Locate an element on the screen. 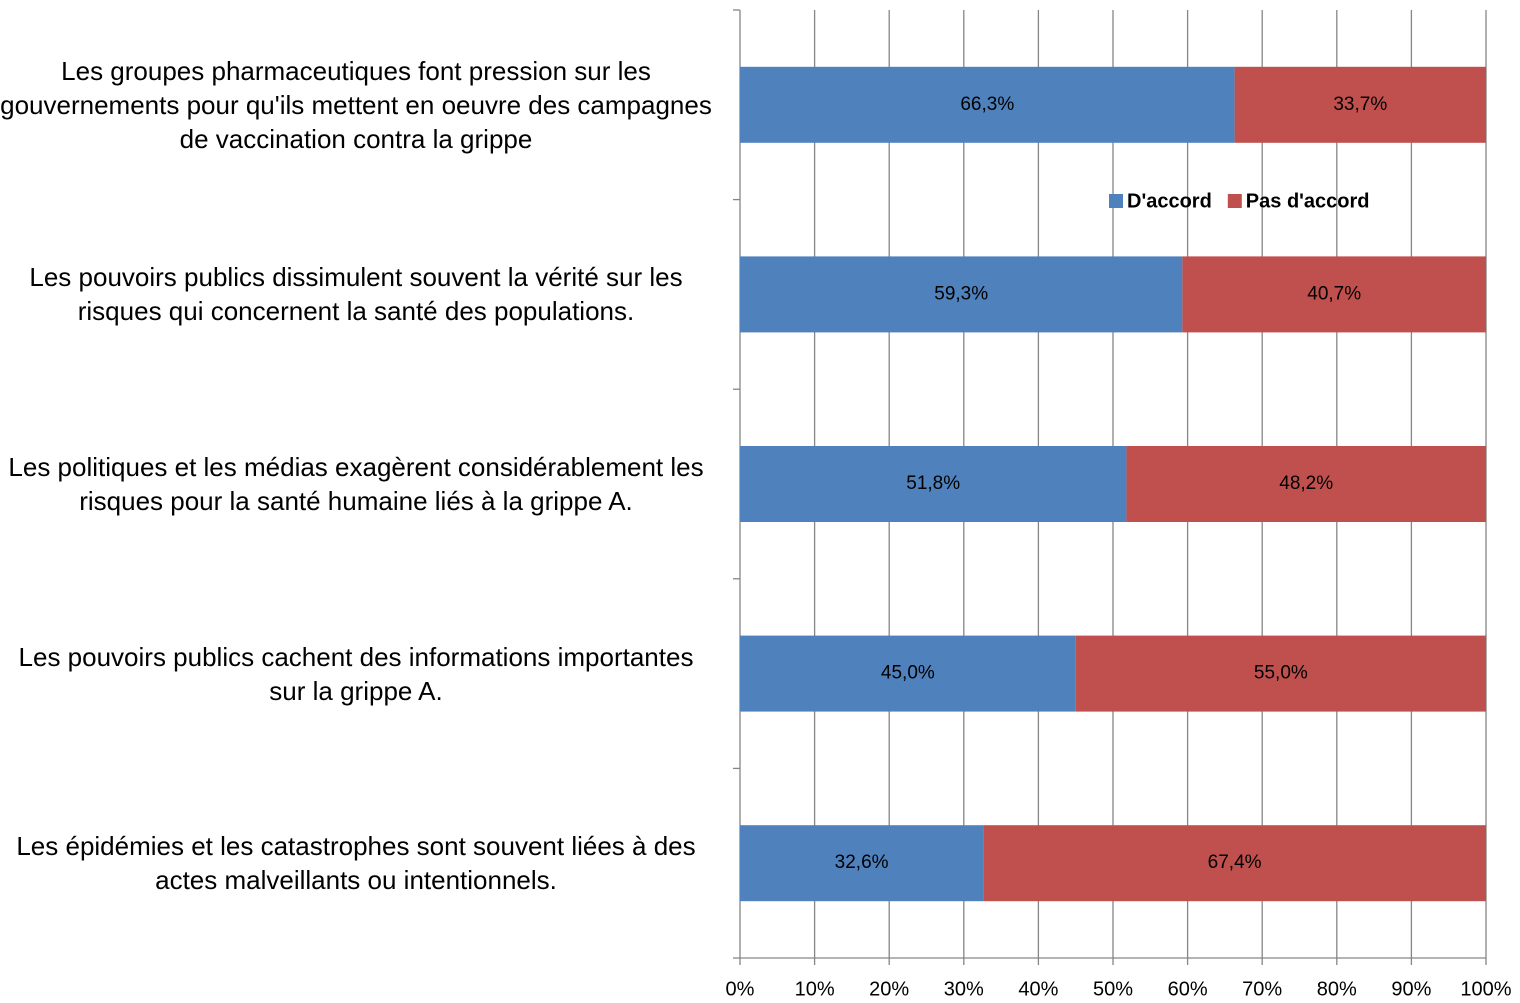 This screenshot has width=1520, height=1003. x-tick-label: 100% is located at coordinates (1485, 989).